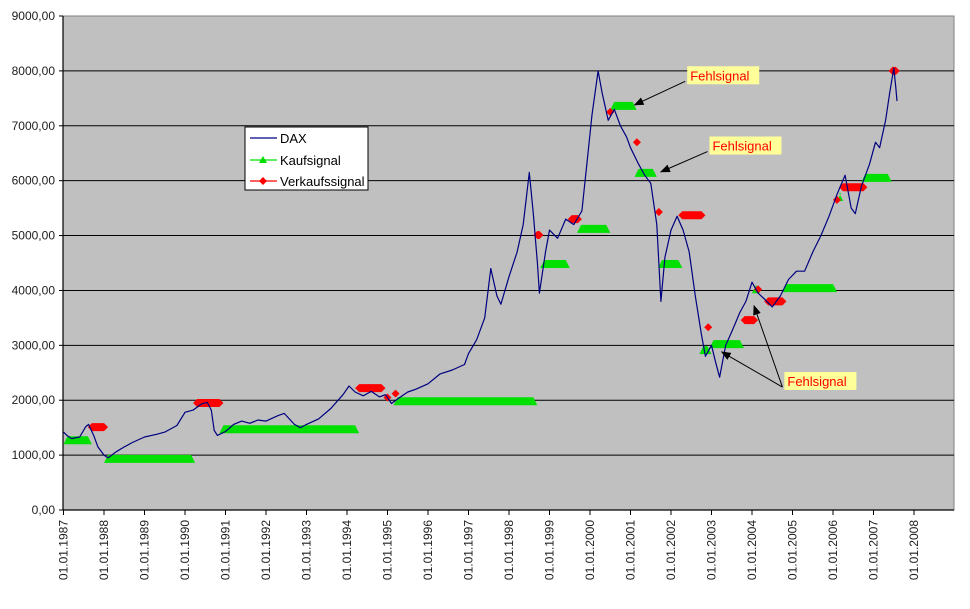 The image size is (970, 609). Describe the element at coordinates (712, 550) in the screenshot. I see `x-tick-label: 01.01.2003` at that location.